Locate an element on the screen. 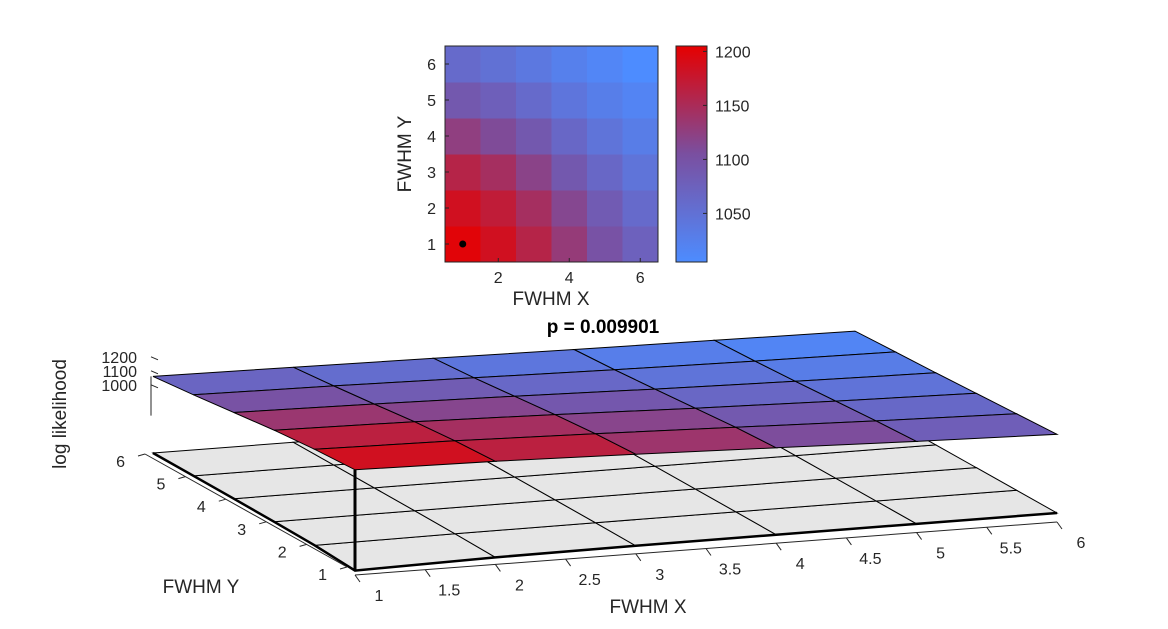  heatmap-plot: 2 4 6 1 2 3 4 5 6 FWHM X FWHM Y is located at coordinates (527, 177).